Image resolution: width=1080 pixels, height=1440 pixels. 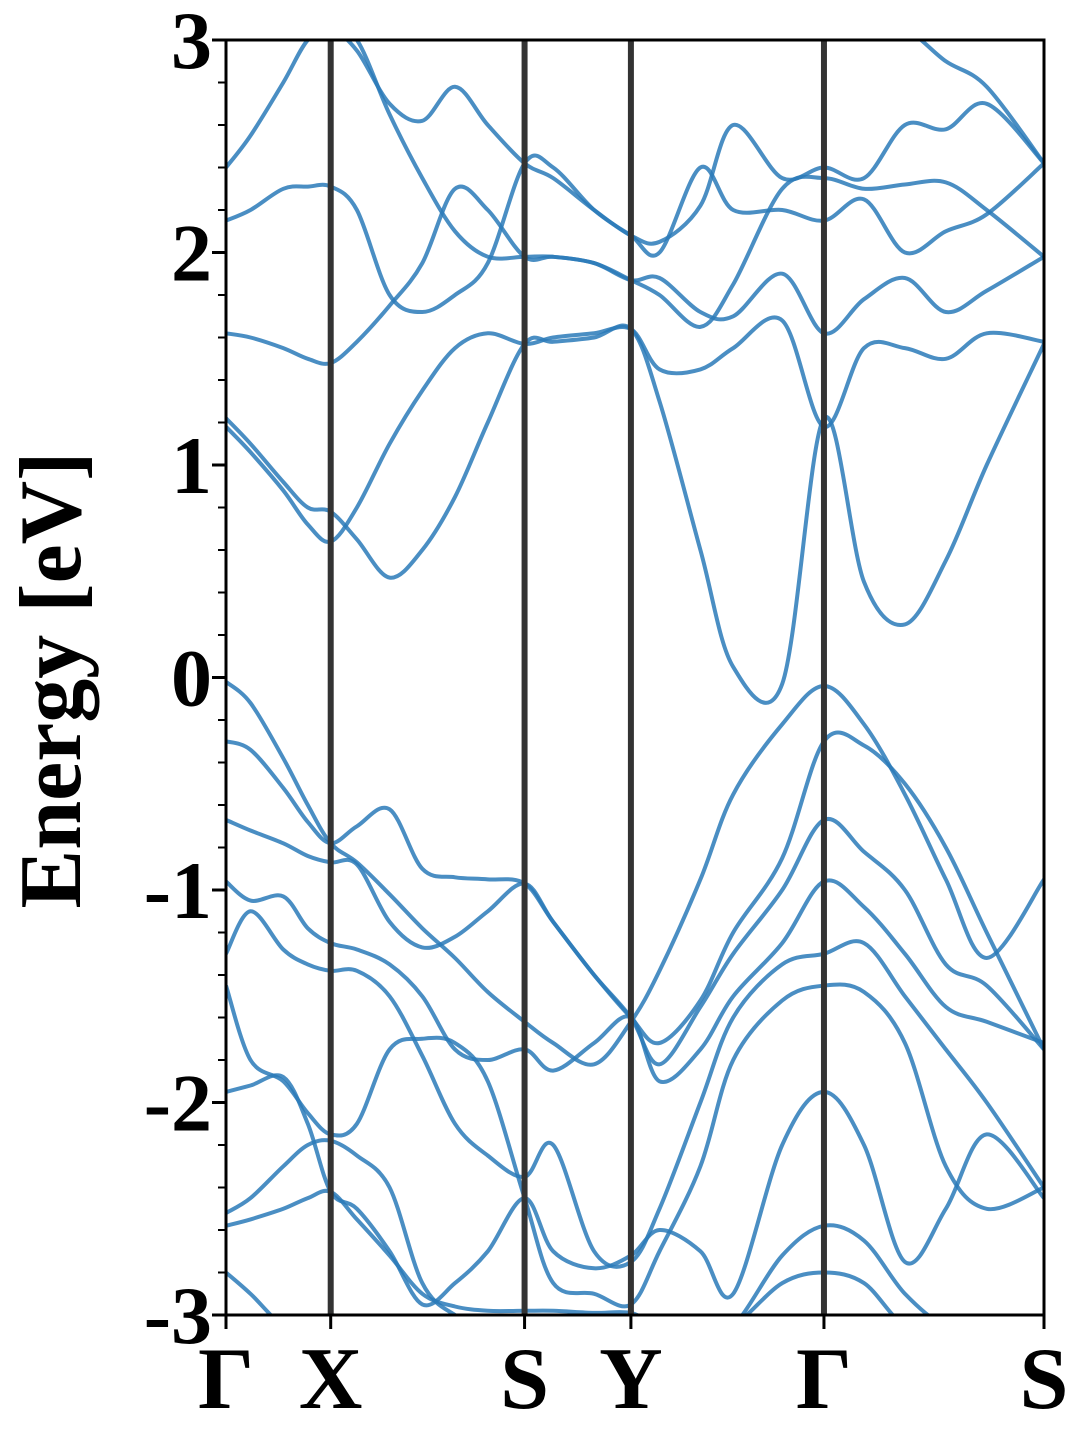 What do you see at coordinates (191, 678) in the screenshot?
I see `y-tick-label-3: 0` at bounding box center [191, 678].